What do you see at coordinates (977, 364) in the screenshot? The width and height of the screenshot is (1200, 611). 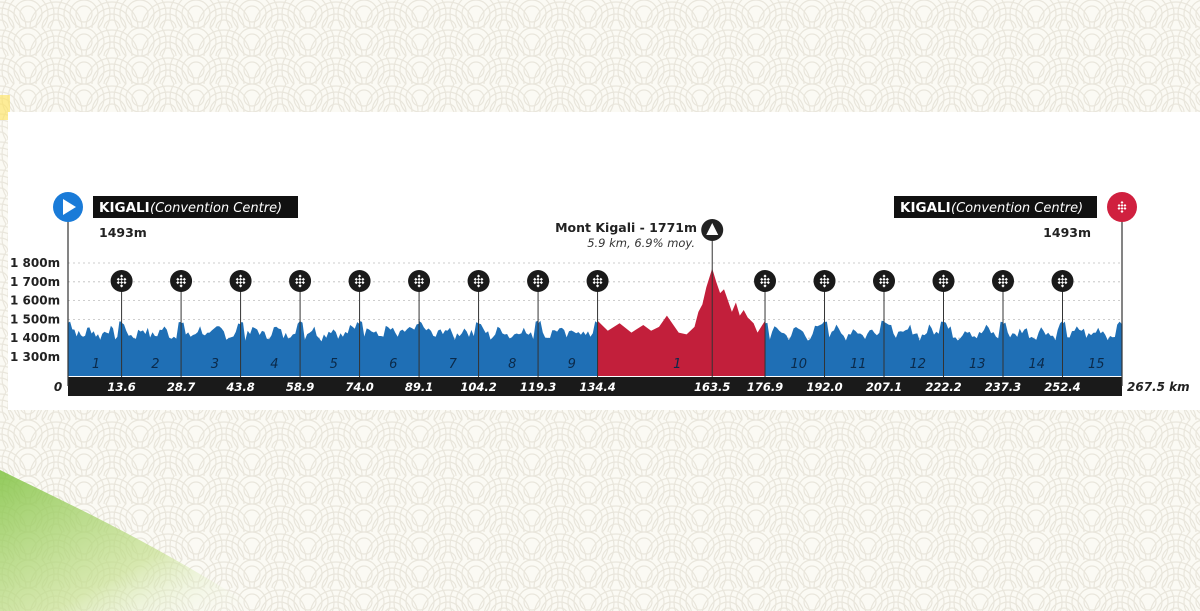 I see `lap-label: 13` at bounding box center [977, 364].